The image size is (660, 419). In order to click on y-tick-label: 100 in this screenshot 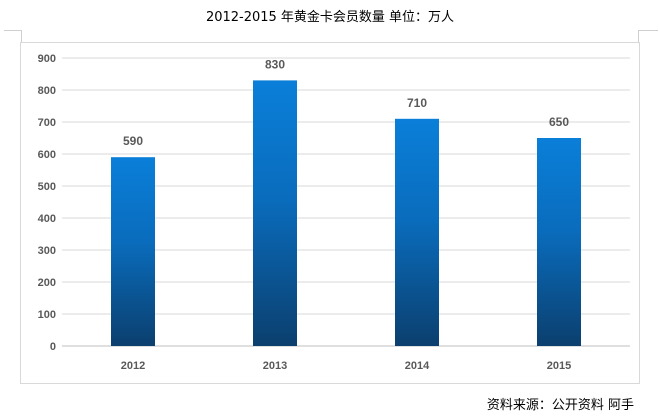, I will do `click(47, 315)`.